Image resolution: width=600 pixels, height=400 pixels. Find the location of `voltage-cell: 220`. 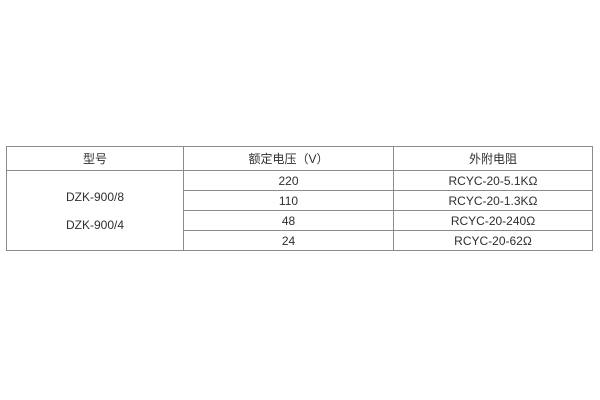

voltage-cell: 220 is located at coordinates (288, 180).